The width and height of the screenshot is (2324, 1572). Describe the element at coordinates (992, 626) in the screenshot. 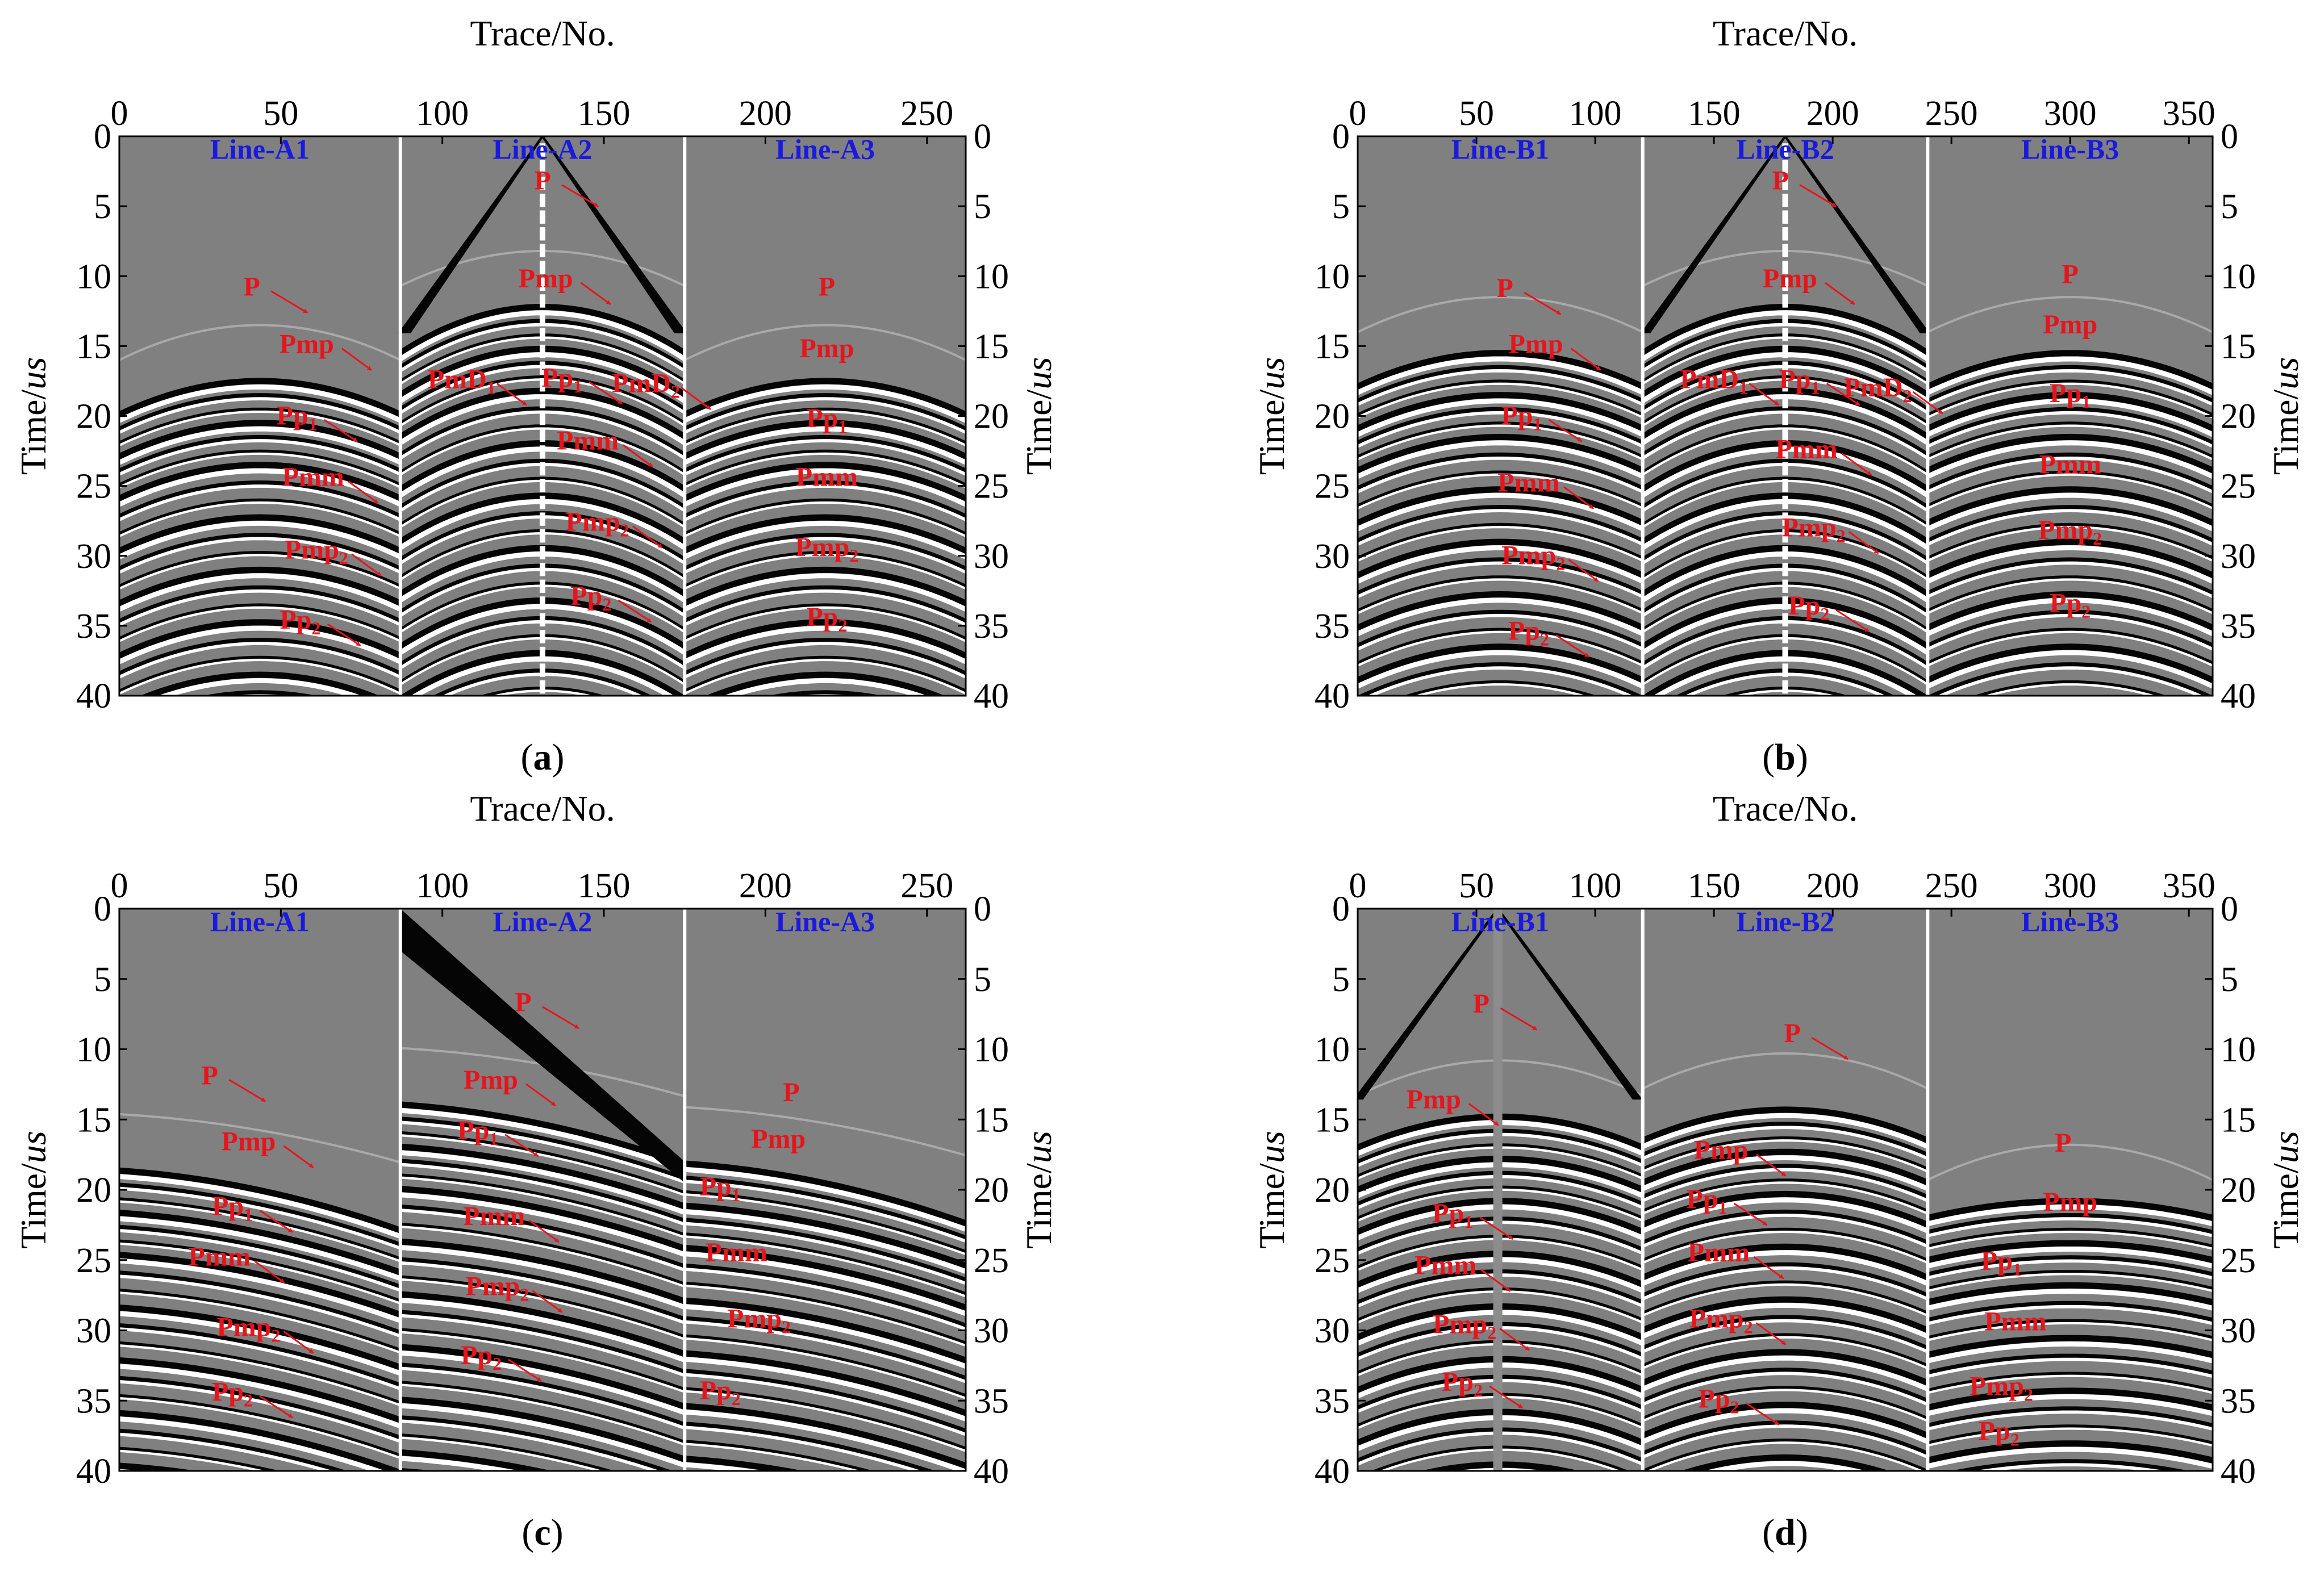

I see `y-tick-label-right: 35` at that location.